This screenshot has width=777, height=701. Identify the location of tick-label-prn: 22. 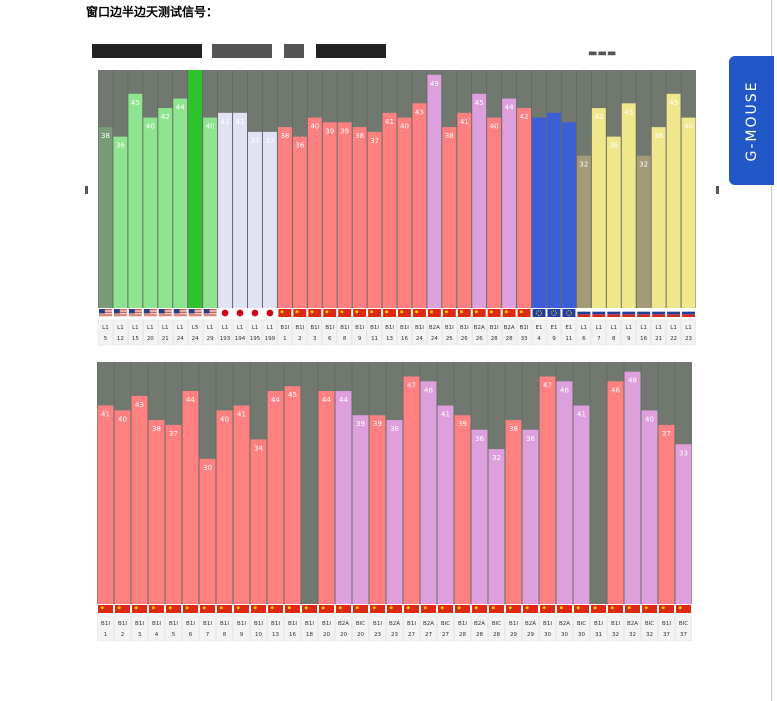
(673, 339).